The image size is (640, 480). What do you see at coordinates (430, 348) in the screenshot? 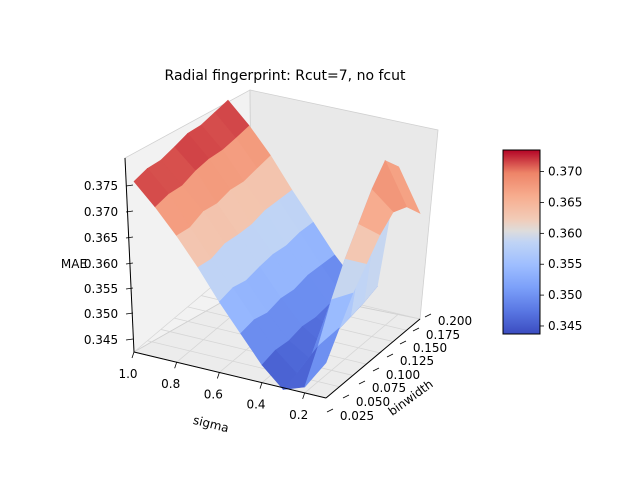
I see `binwidth-tick-label: 0.150` at bounding box center [430, 348].